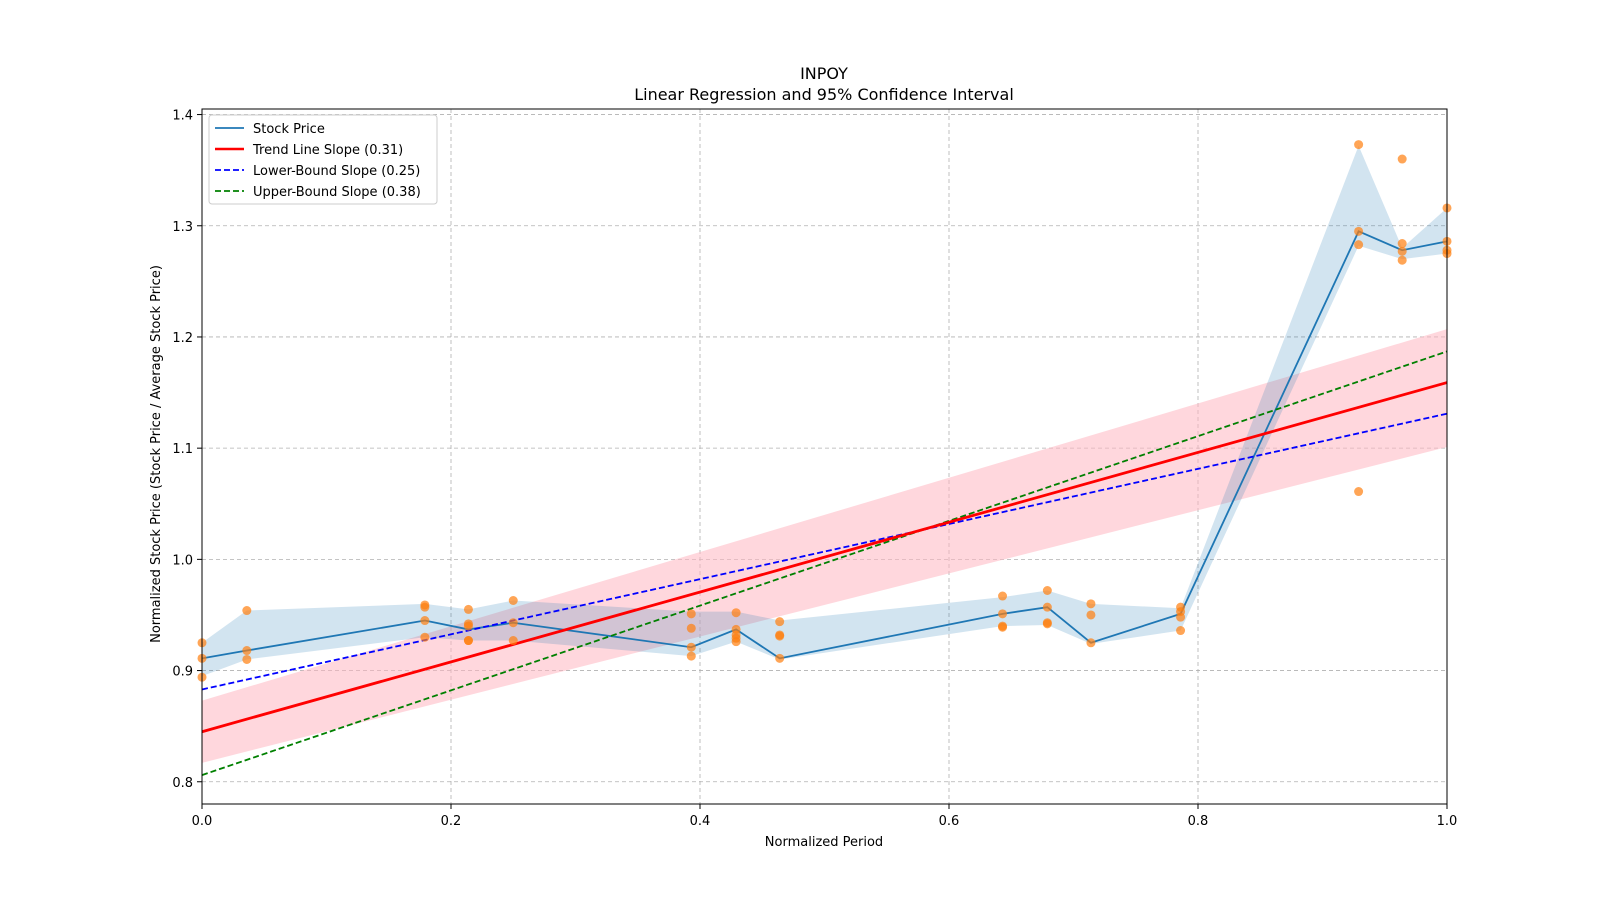  What do you see at coordinates (182, 116) in the screenshot?
I see `y-tick-label: 1.4` at bounding box center [182, 116].